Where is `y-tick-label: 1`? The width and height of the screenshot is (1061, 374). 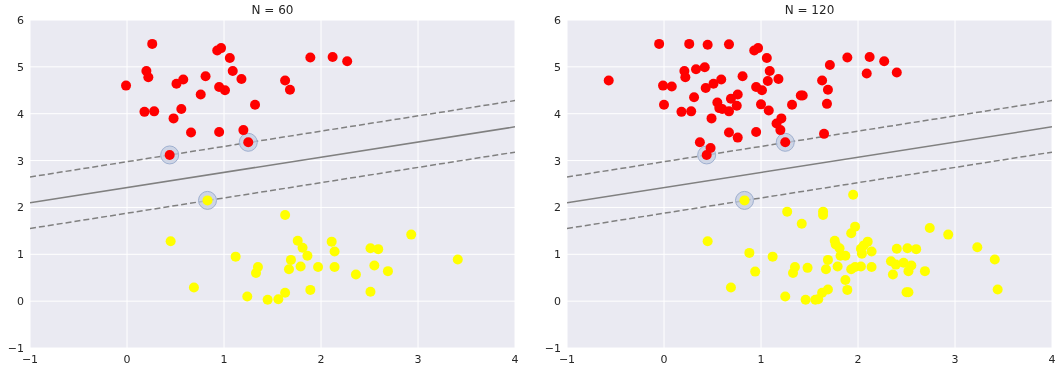
y-tick-label: 1 is located at coordinates (20, 255).